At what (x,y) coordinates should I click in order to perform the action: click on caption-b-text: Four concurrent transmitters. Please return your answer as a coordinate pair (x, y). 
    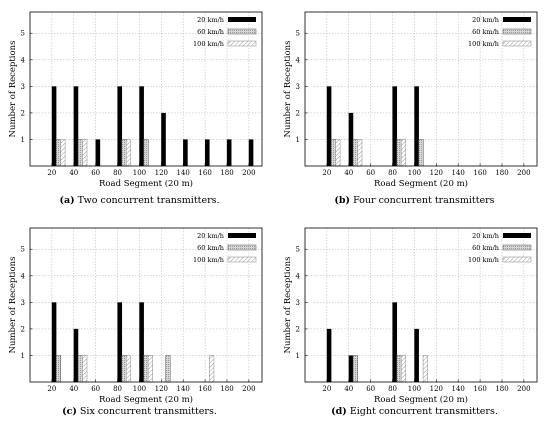
    Looking at the image, I should click on (424, 200).